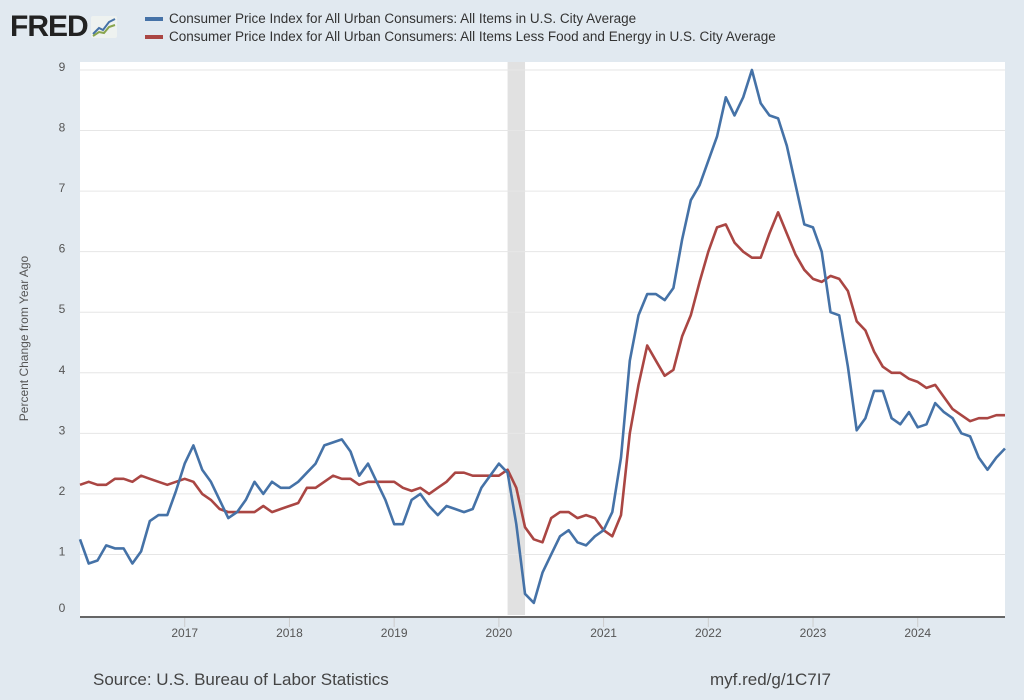 This screenshot has width=1024, height=700. I want to click on y-tick-label: 9, so click(62, 67).